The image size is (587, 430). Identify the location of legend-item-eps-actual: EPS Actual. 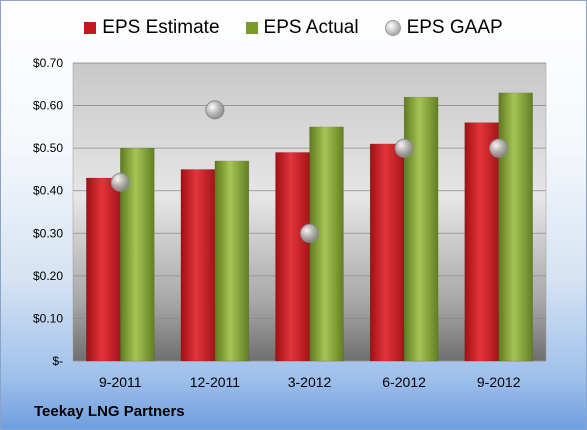
(302, 28).